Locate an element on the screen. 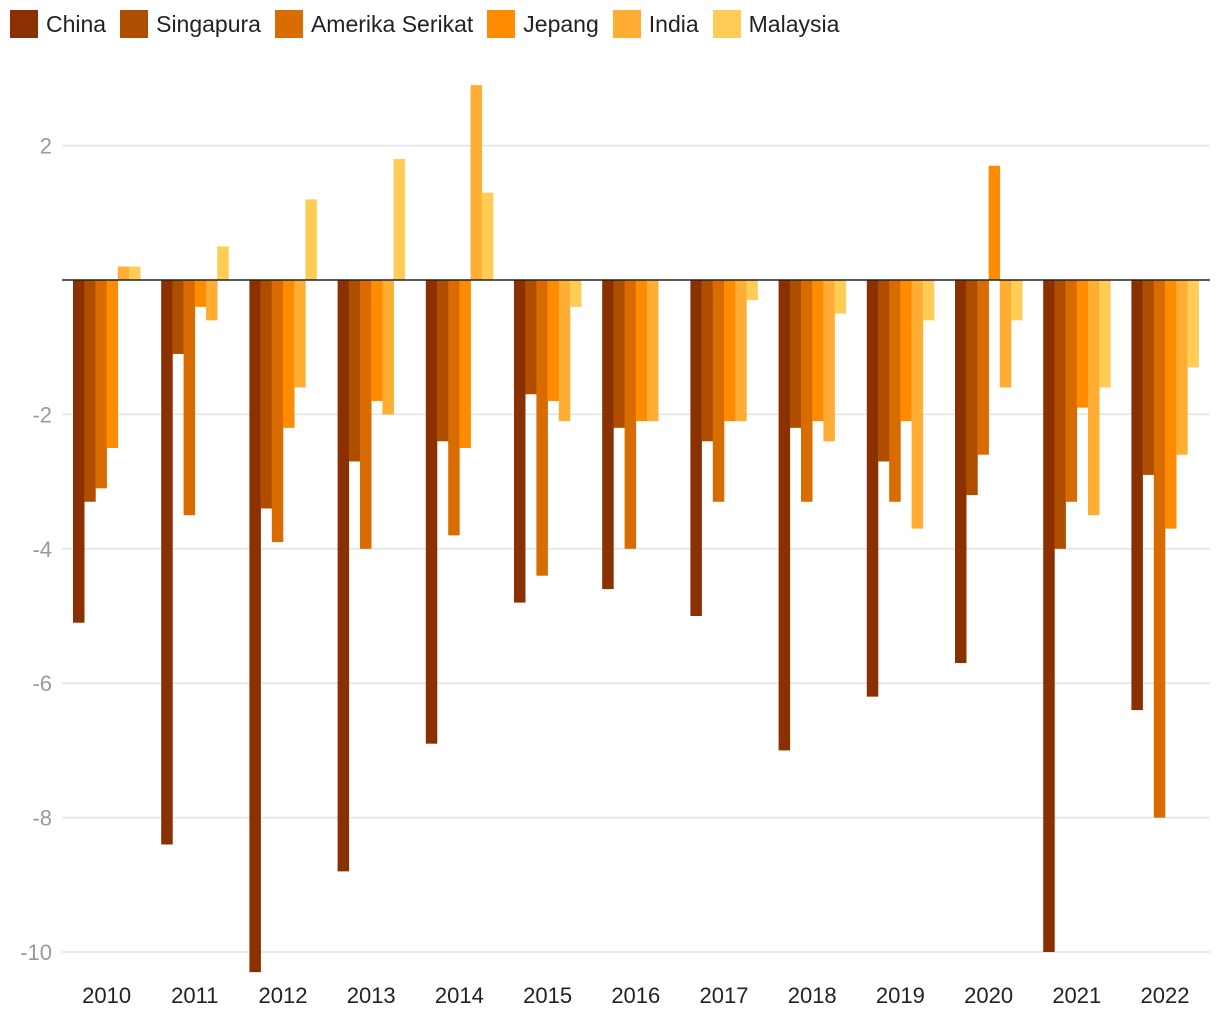  x-tick-label: 2014 is located at coordinates (459, 995).